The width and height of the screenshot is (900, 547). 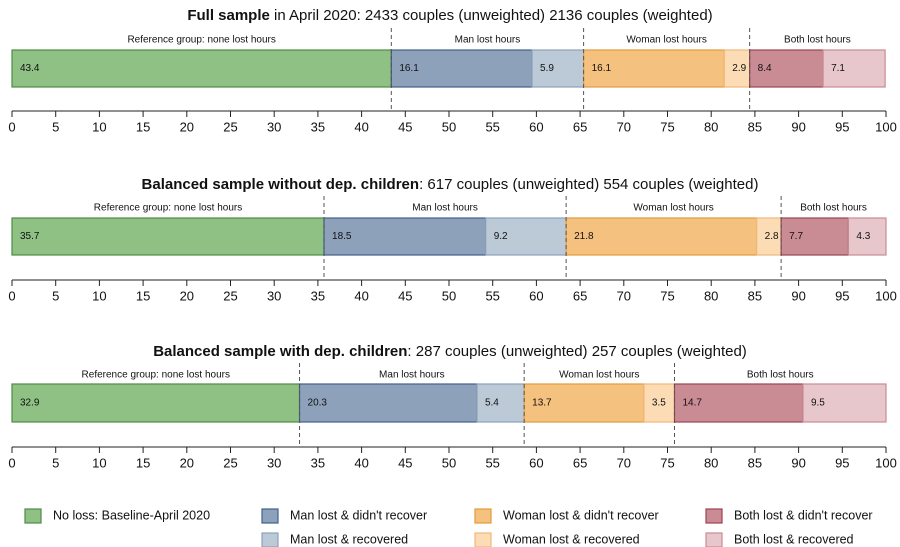 I want to click on value-label: 2.9, so click(x=739, y=68).